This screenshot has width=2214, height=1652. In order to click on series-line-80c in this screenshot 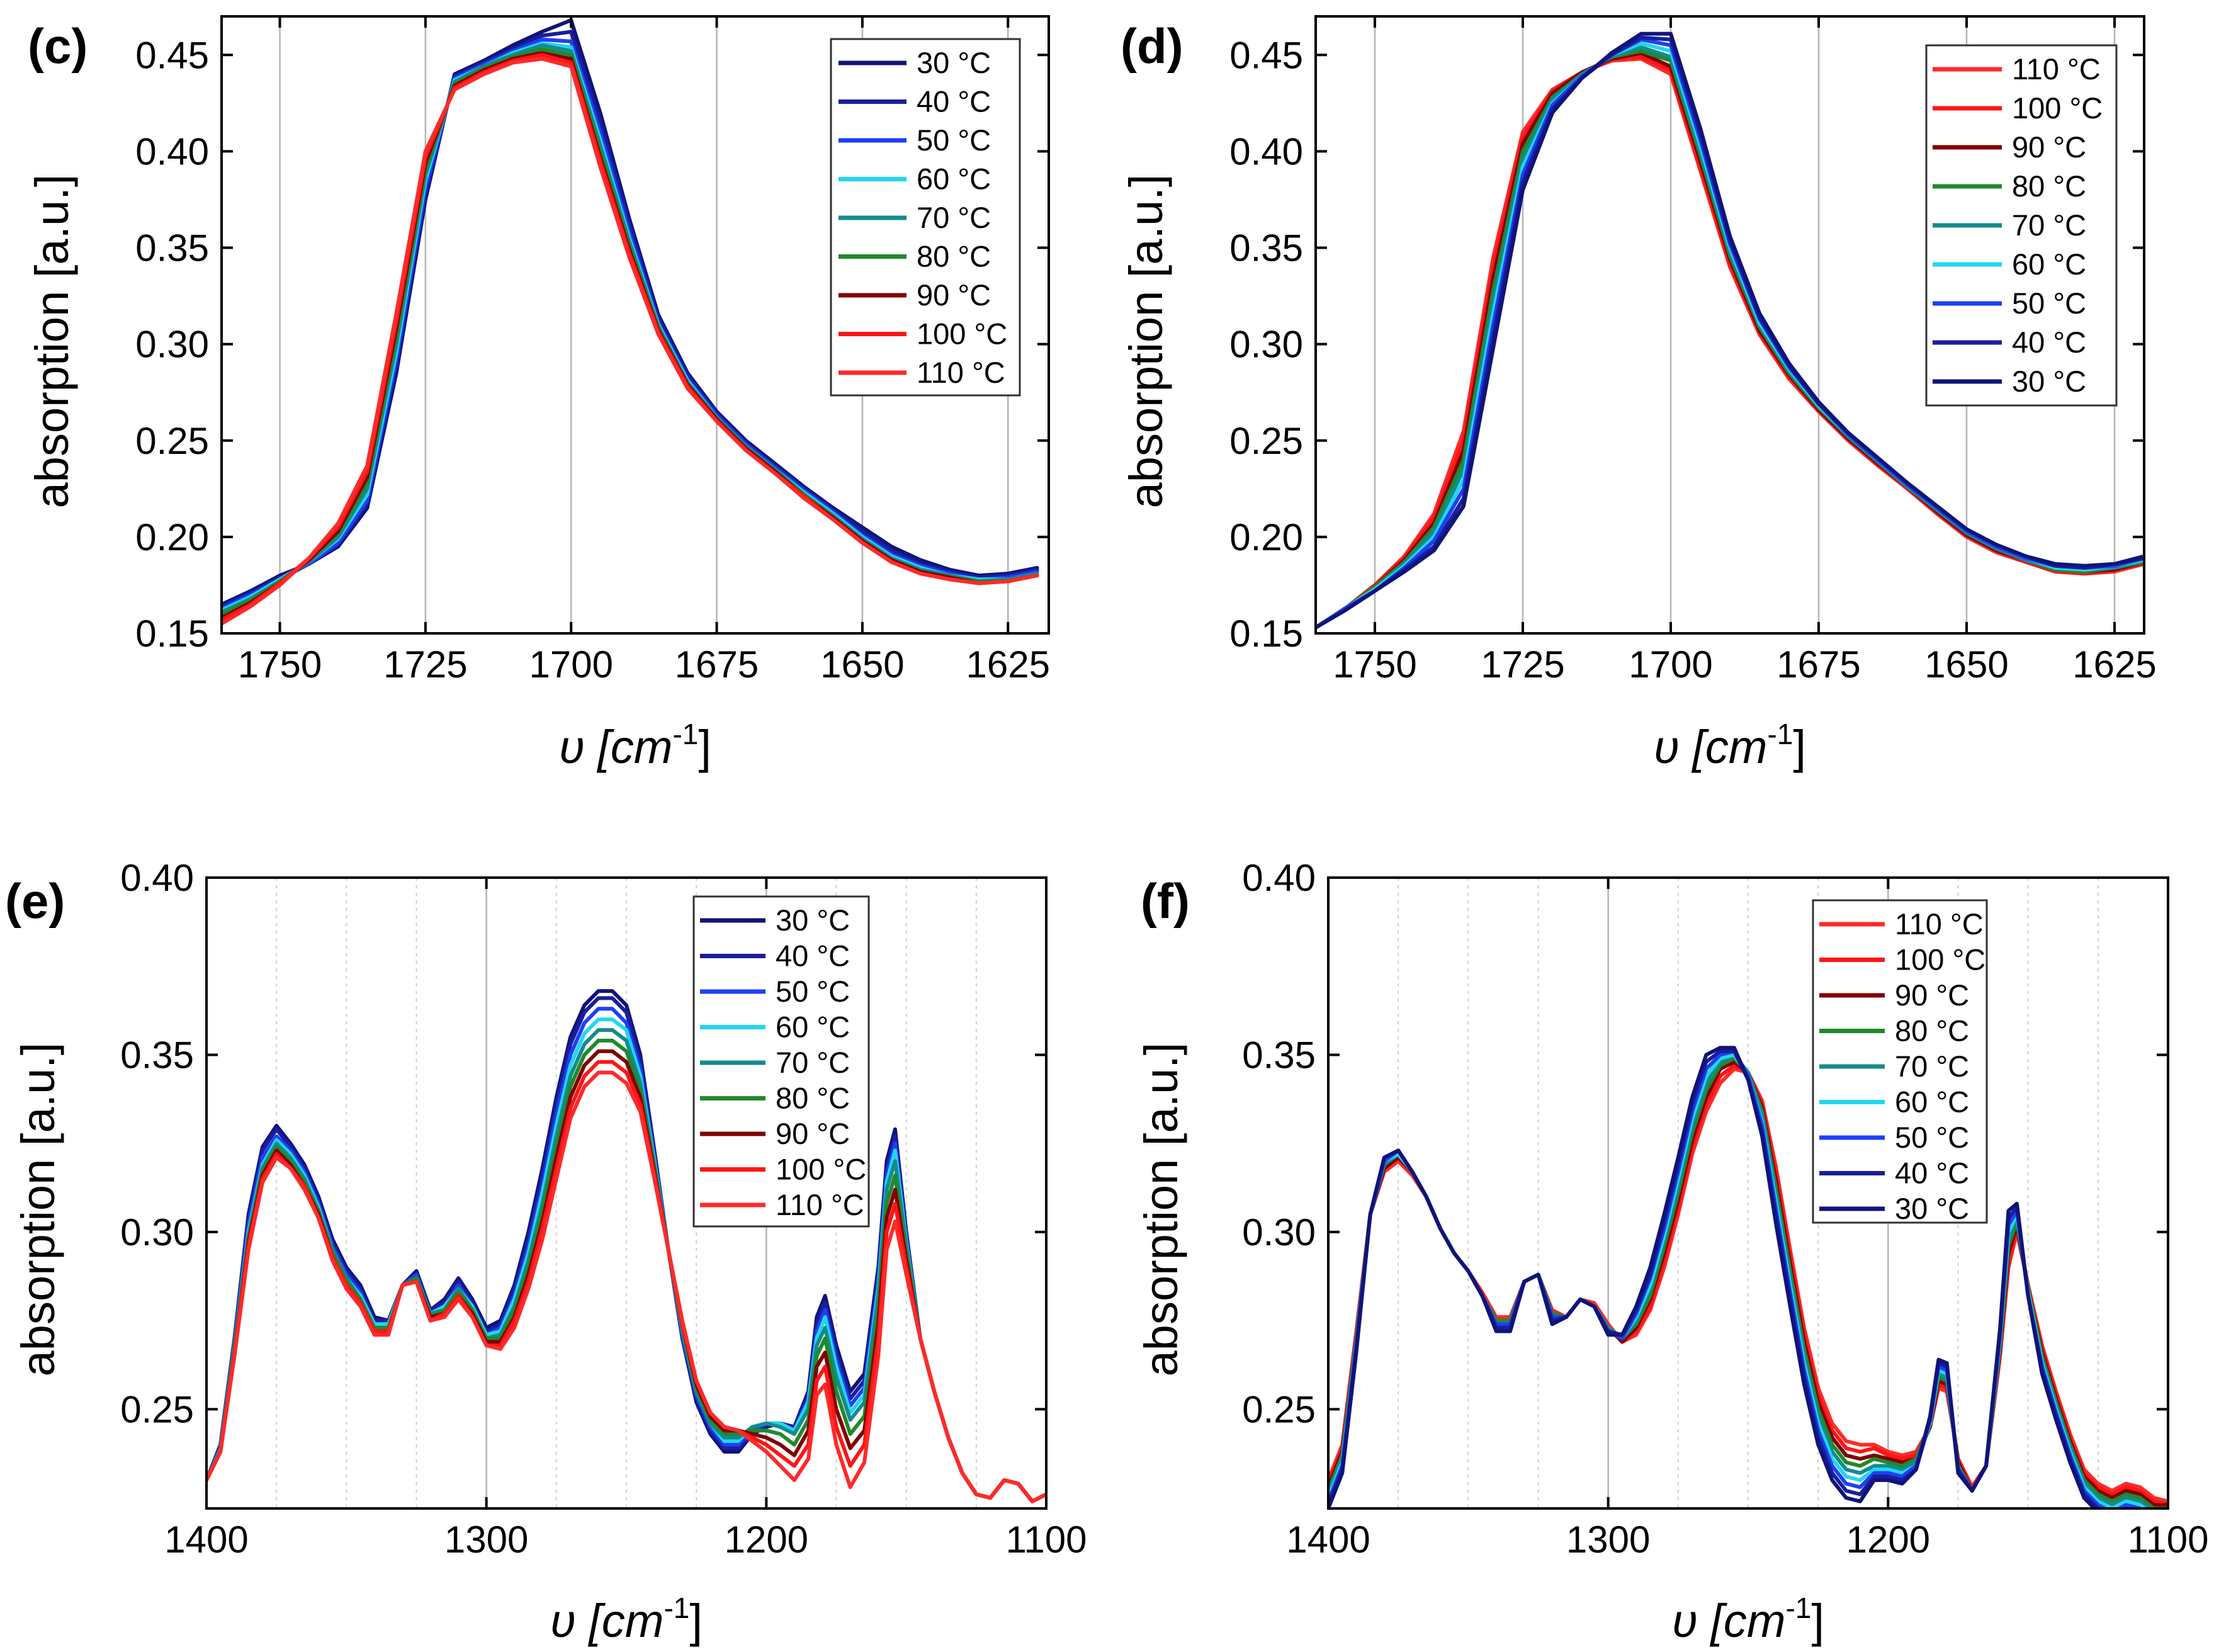, I will do `click(1748, 1282)`.